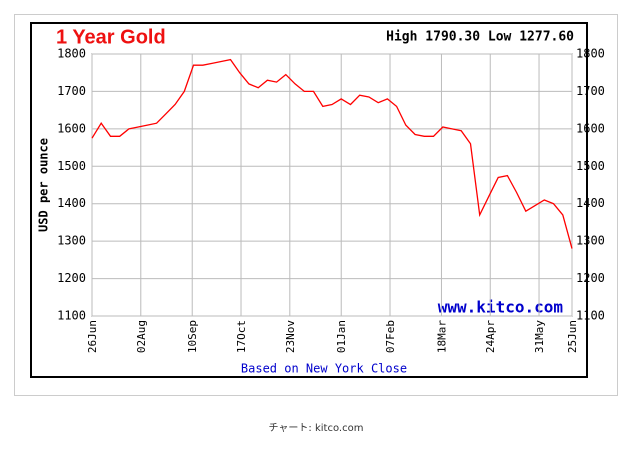 The width and height of the screenshot is (632, 452). I want to click on x-tick-label: 07Feb, so click(390, 336).